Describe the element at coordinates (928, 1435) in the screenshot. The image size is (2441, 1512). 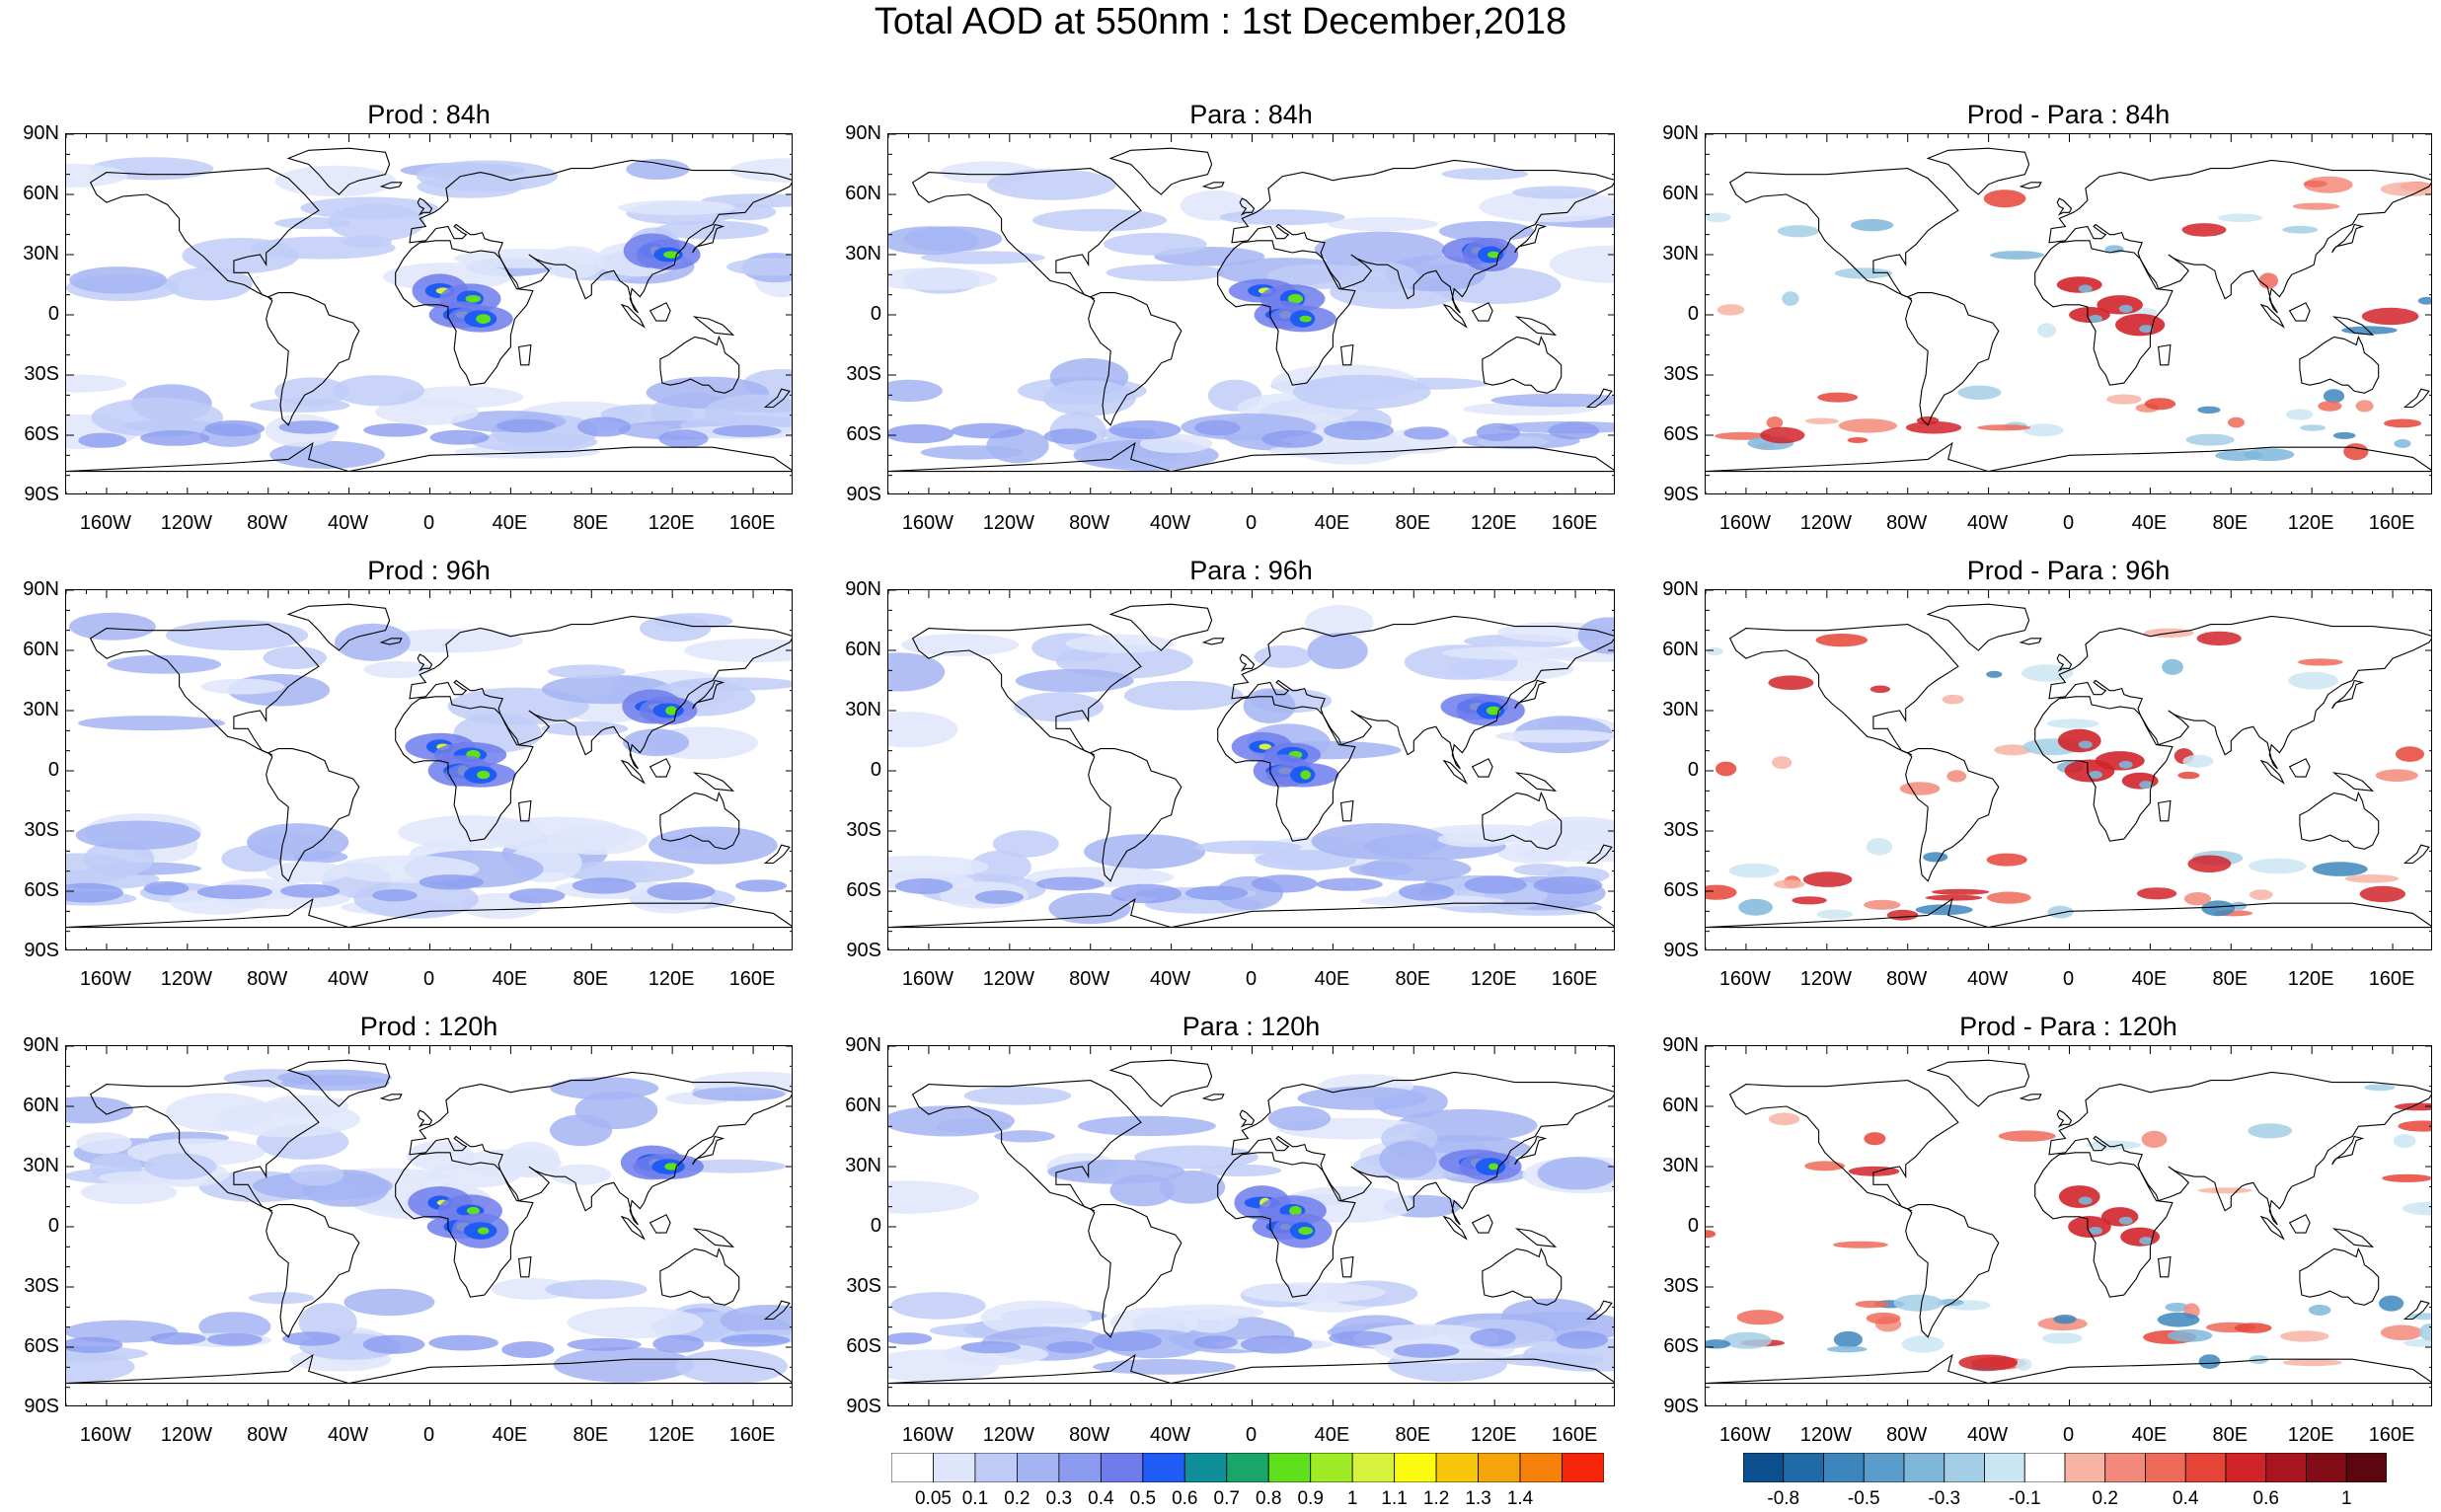
I see `longitude-label: 160W` at that location.